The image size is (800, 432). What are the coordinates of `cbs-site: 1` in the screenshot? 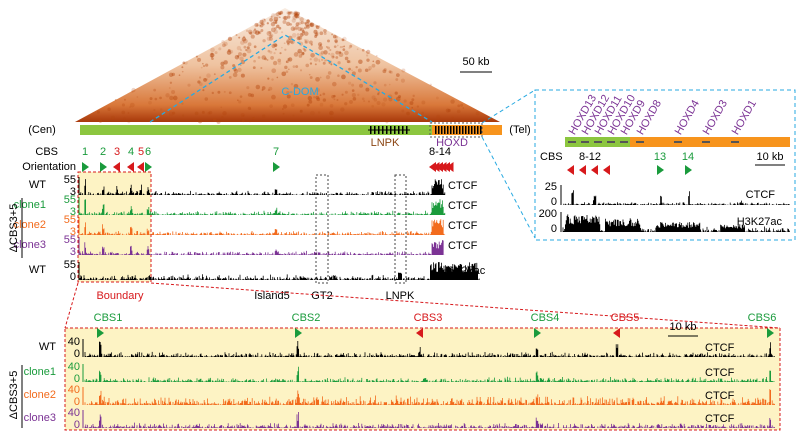 It's located at (85, 152).